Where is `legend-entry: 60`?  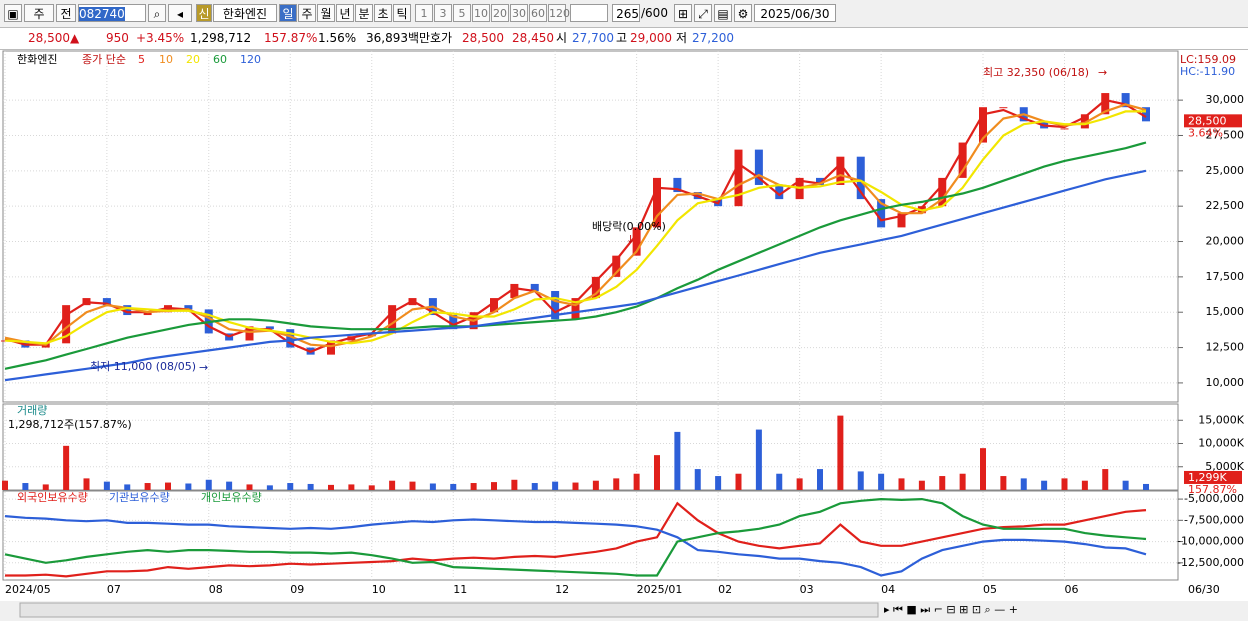 legend-entry: 60 is located at coordinates (220, 59).